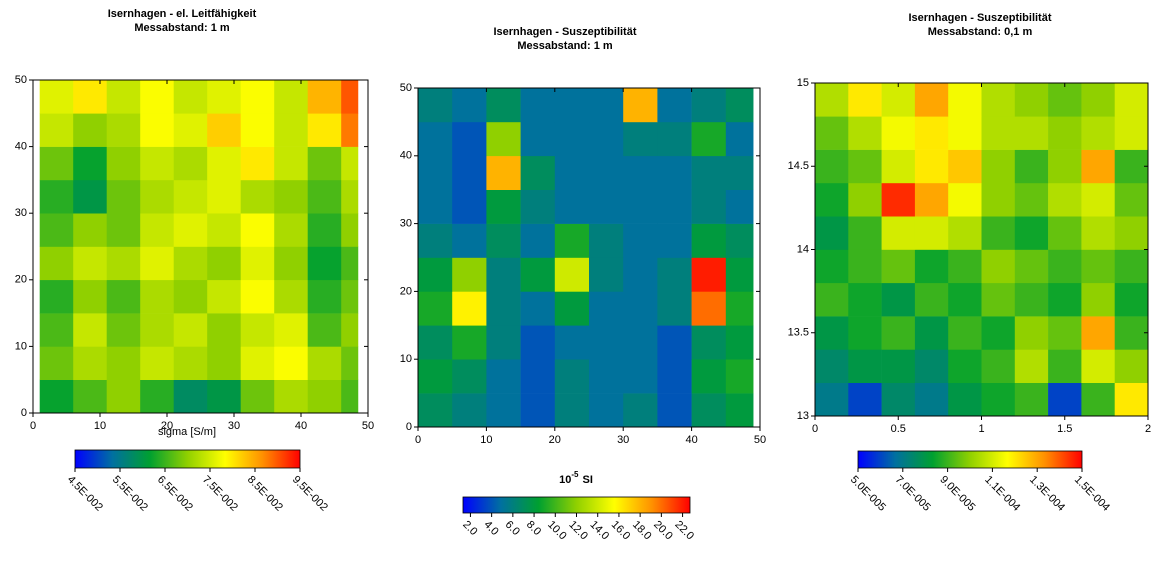 This screenshot has height=561, width=1151. What do you see at coordinates (512, 528) in the screenshot?
I see `colorbar-tick-label: 6.0` at bounding box center [512, 528].